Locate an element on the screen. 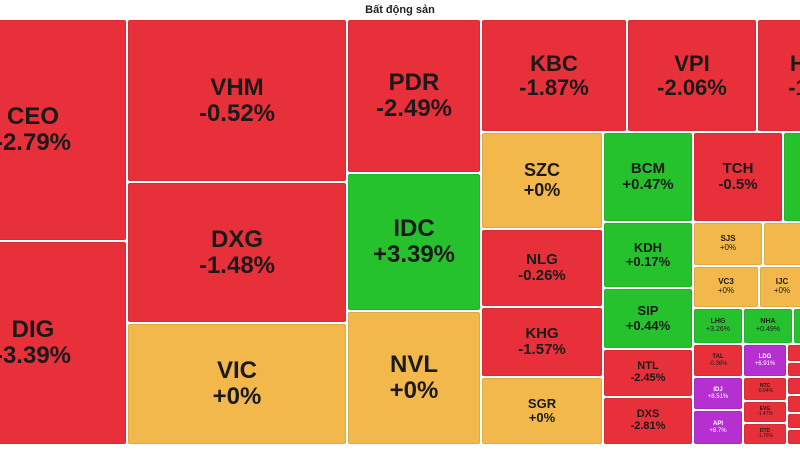 This screenshot has height=450, width=800. tile-change: -0.26% is located at coordinates (542, 275).